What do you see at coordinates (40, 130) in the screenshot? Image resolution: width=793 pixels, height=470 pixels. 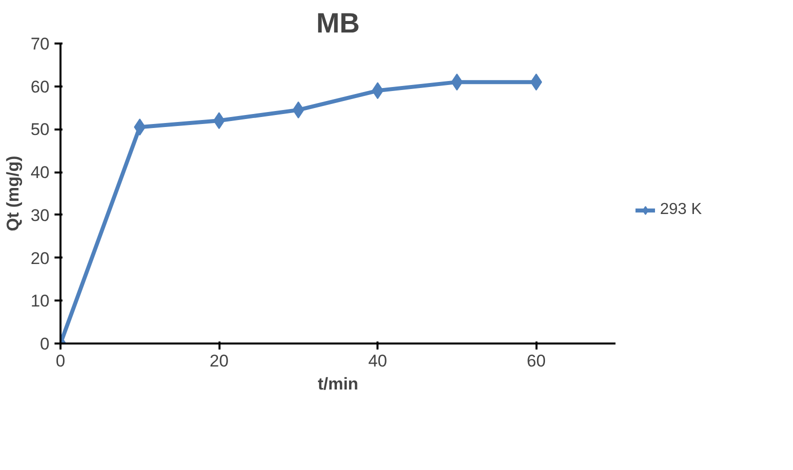 I see `y-tick-label: 50` at bounding box center [40, 130].